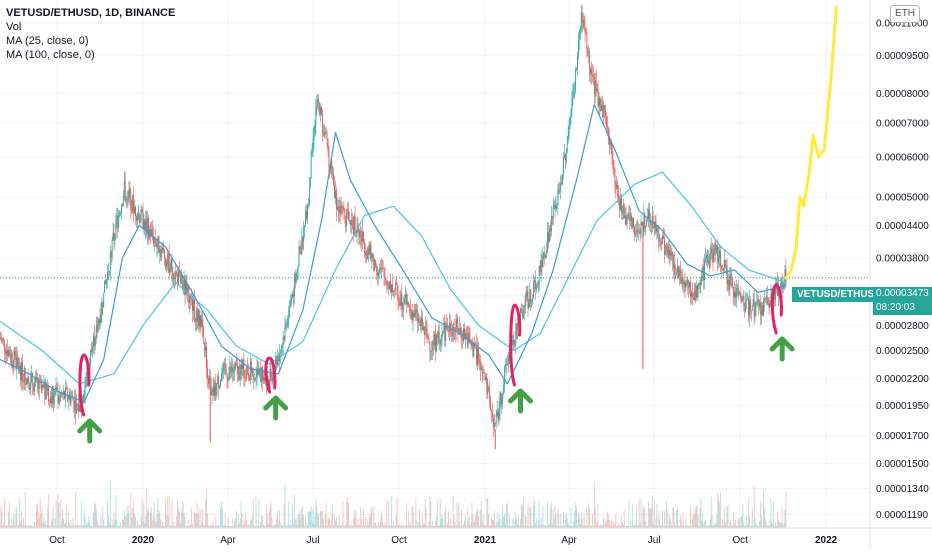 This screenshot has width=932, height=555. What do you see at coordinates (90, 41) in the screenshot?
I see `legend-ma25: MA (25, close, 0)` at bounding box center [90, 41].